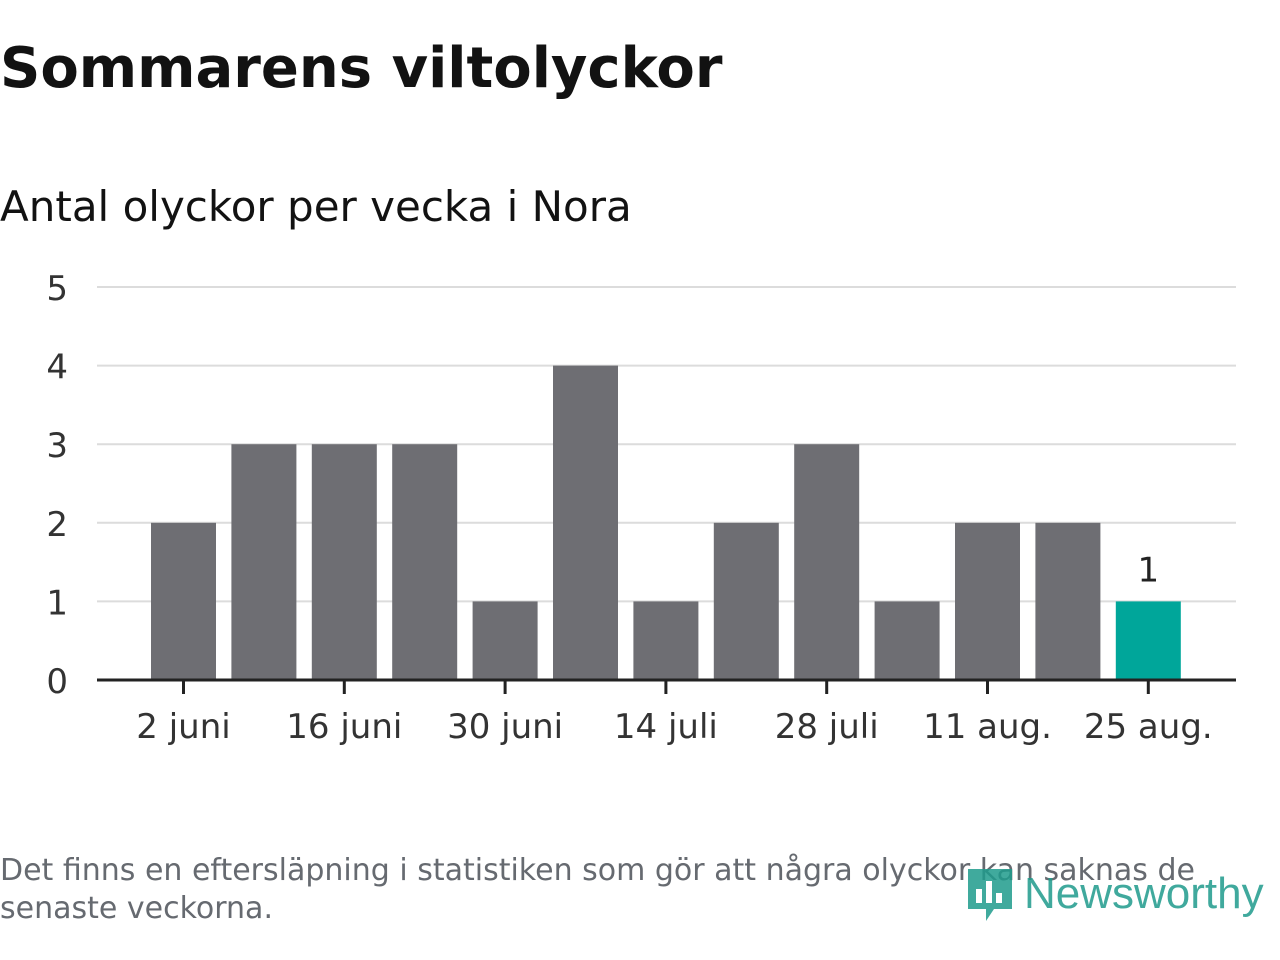 This screenshot has height=960, width=1280. I want to click on bar-chart-logo-icon, so click(990, 895).